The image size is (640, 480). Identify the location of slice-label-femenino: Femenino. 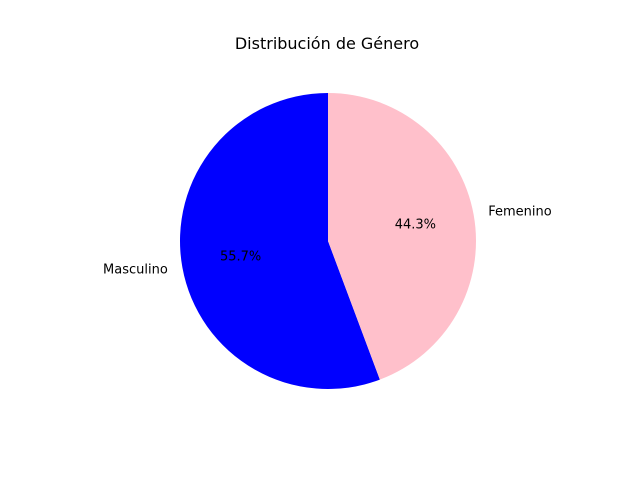
(520, 212).